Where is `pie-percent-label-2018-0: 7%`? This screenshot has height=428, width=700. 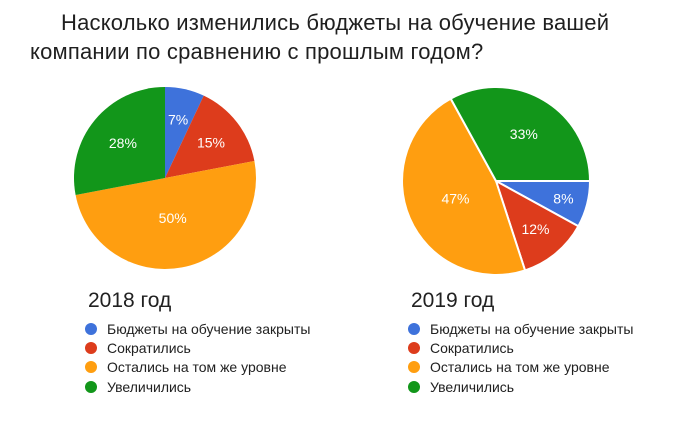 pie-percent-label-2018-0: 7% is located at coordinates (178, 119).